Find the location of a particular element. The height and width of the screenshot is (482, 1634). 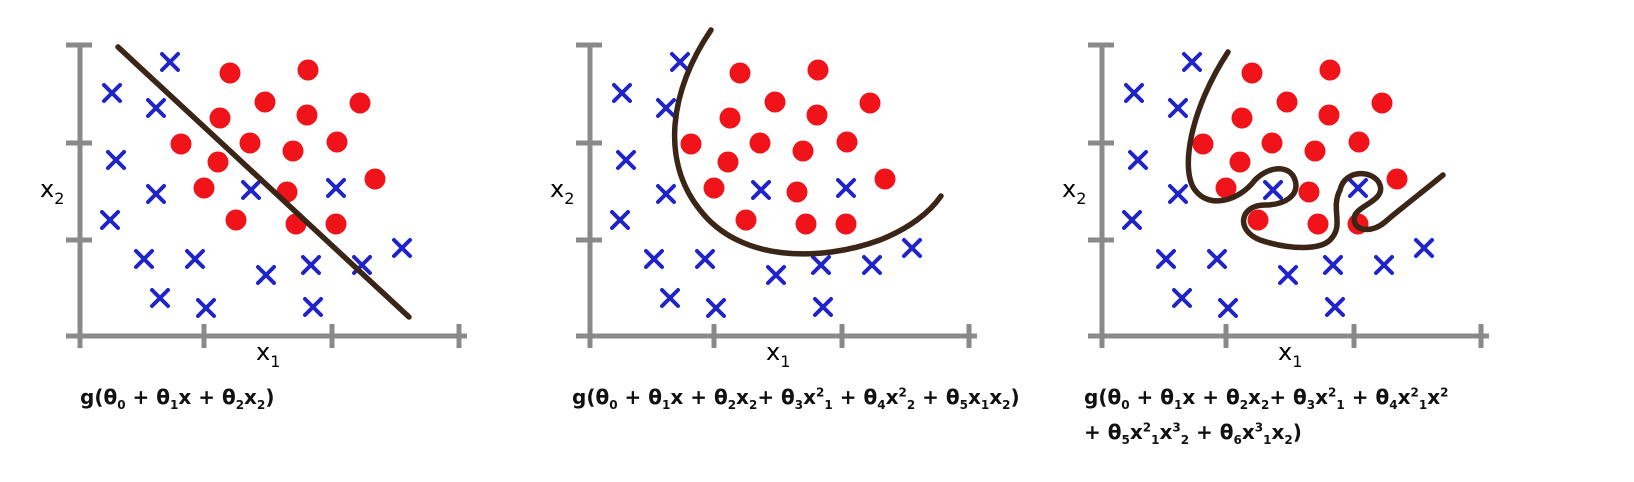

formula-text: x + θ is located at coordinates (1211, 397).